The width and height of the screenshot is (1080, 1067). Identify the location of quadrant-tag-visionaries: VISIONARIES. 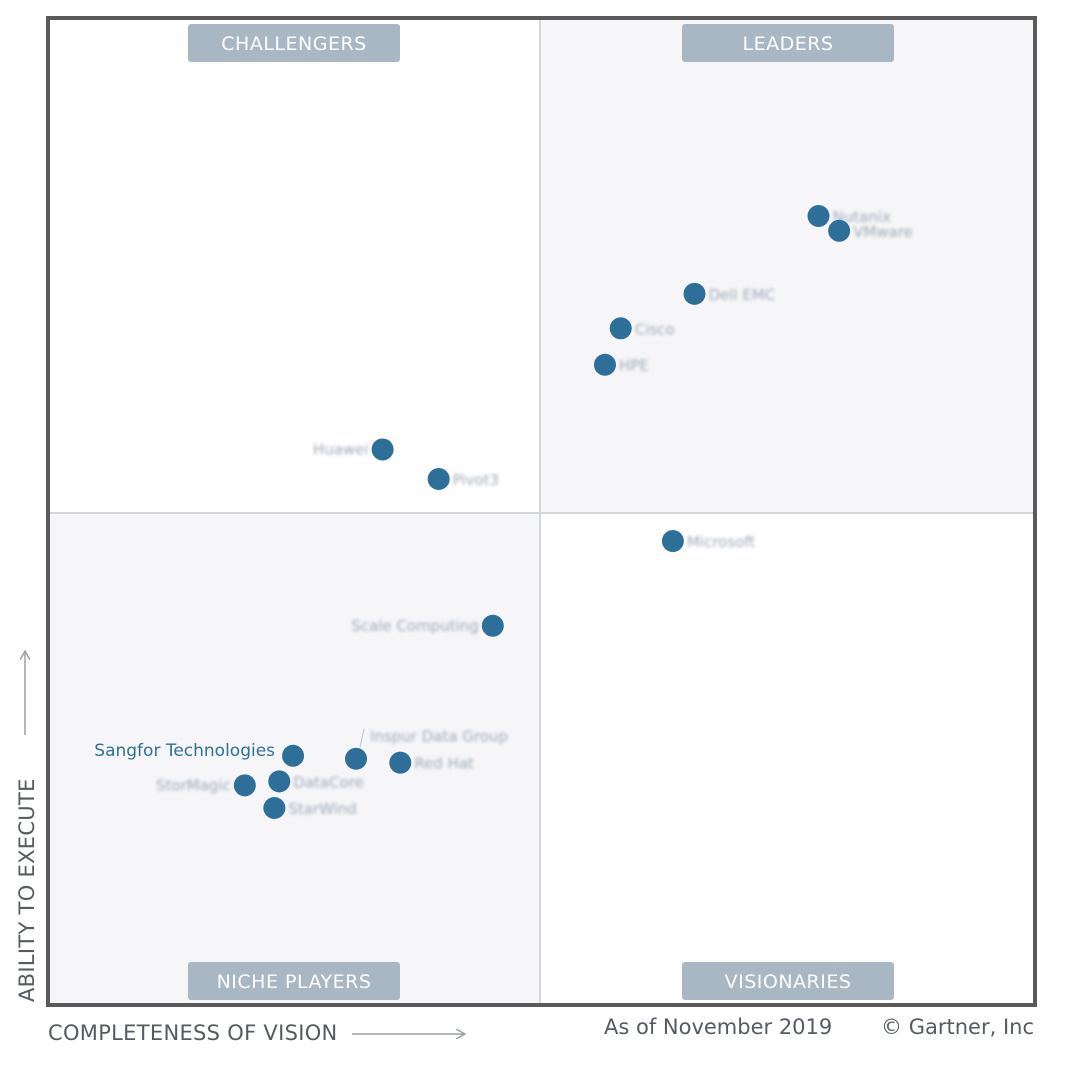
(788, 981).